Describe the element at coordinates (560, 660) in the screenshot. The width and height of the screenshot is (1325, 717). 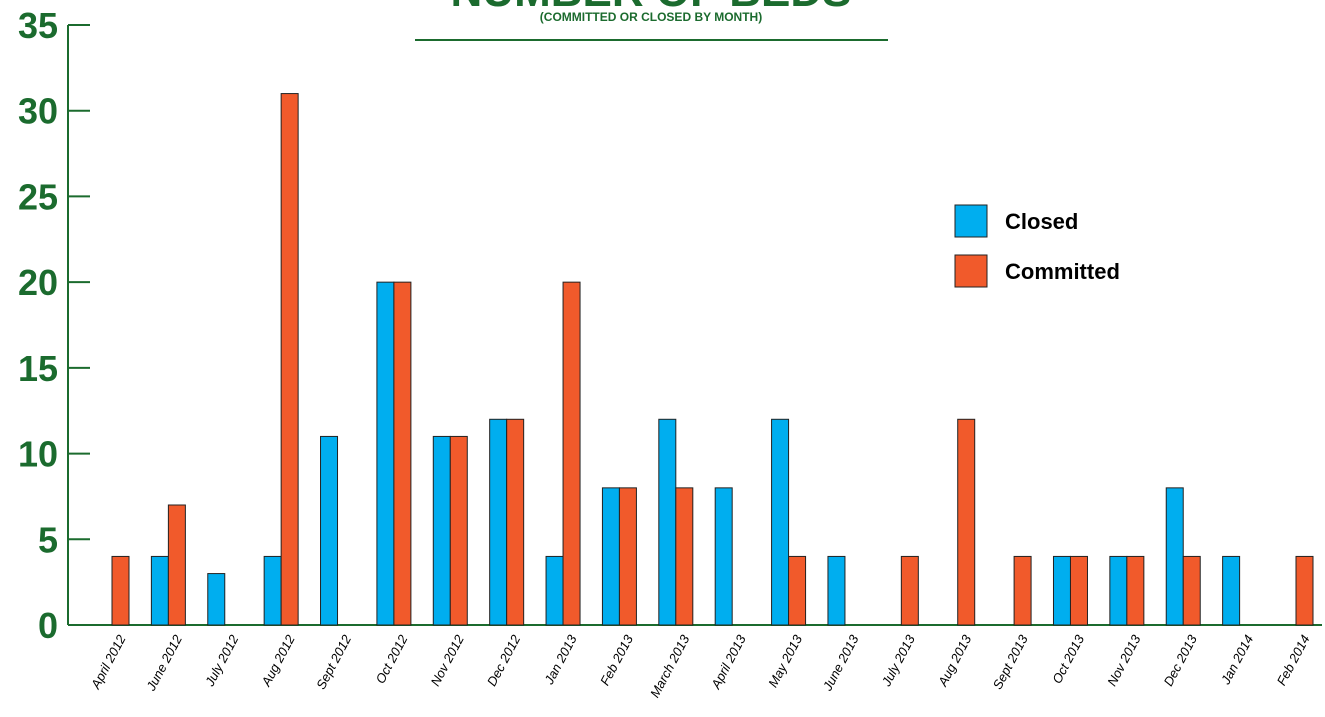
I see `x-tick-label: Jan 2013` at that location.